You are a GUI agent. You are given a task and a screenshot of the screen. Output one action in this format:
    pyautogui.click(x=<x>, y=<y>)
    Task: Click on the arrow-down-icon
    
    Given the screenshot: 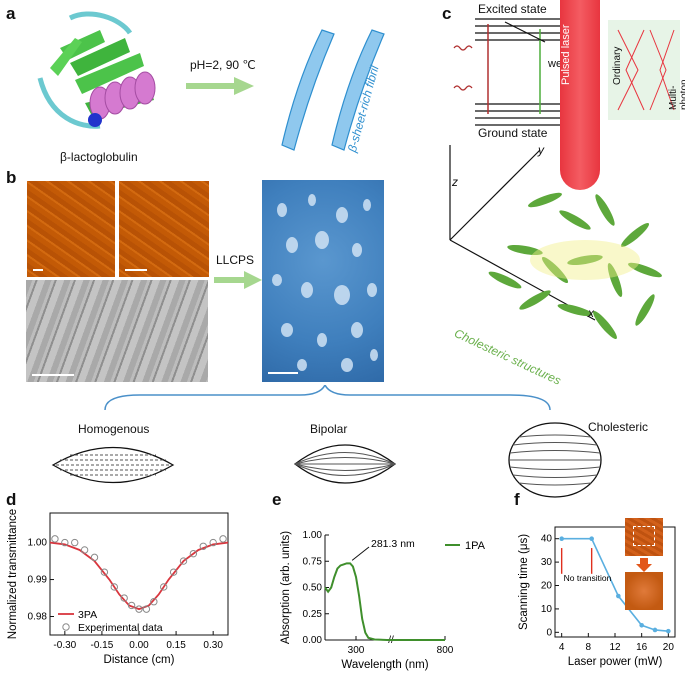 What is the action you would take?
    pyautogui.click(x=644, y=565)
    